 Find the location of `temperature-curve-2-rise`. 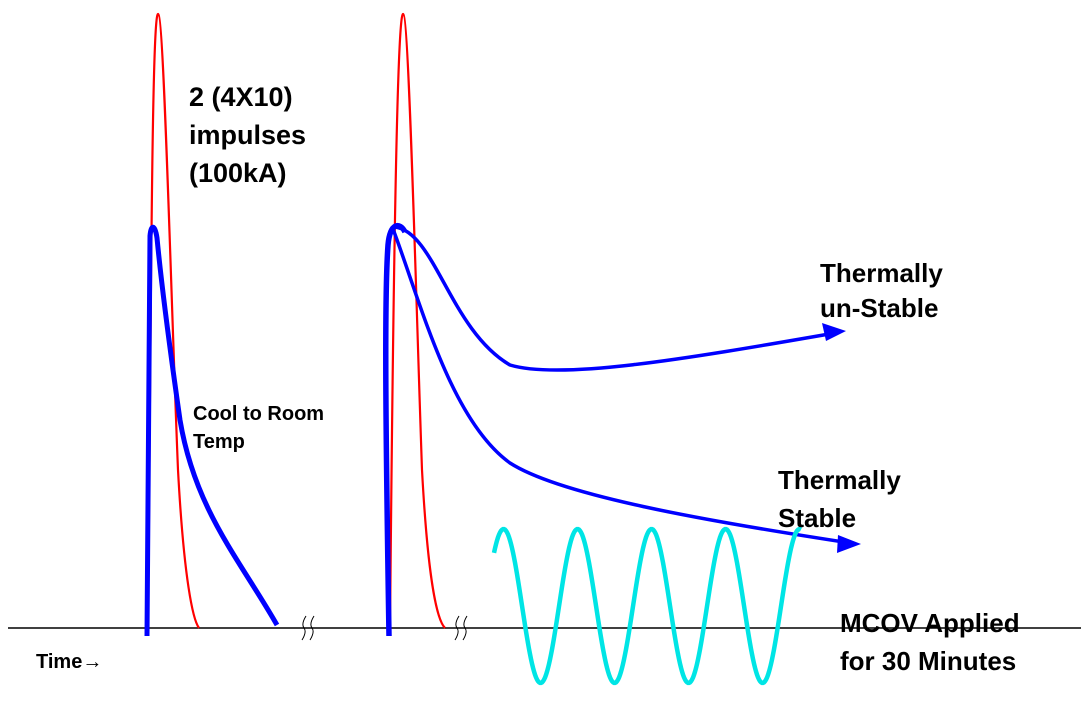

temperature-curve-2-rise is located at coordinates (395, 429).